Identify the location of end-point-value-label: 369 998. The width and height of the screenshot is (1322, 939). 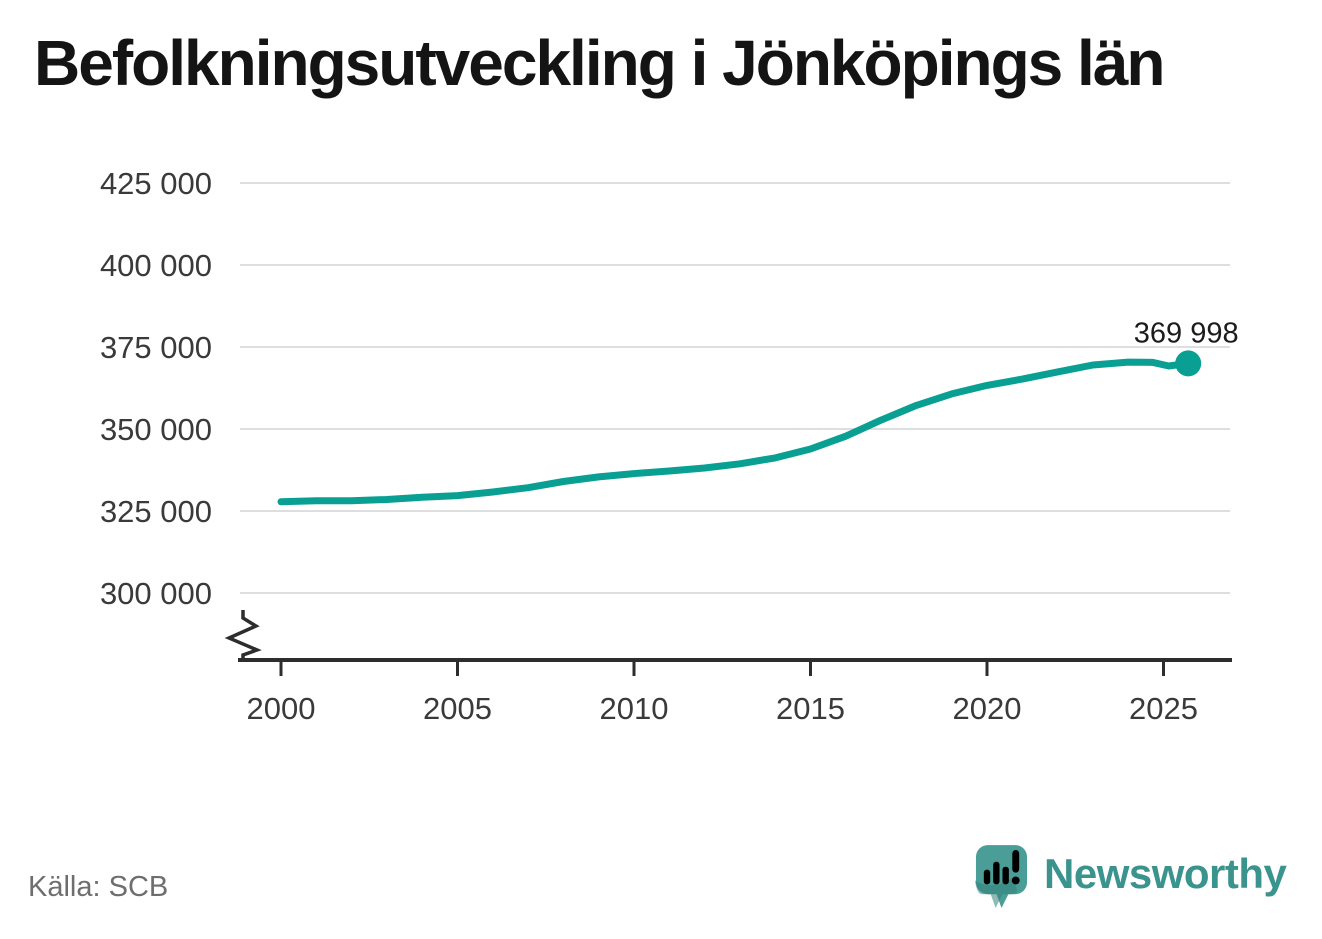
(1186, 333).